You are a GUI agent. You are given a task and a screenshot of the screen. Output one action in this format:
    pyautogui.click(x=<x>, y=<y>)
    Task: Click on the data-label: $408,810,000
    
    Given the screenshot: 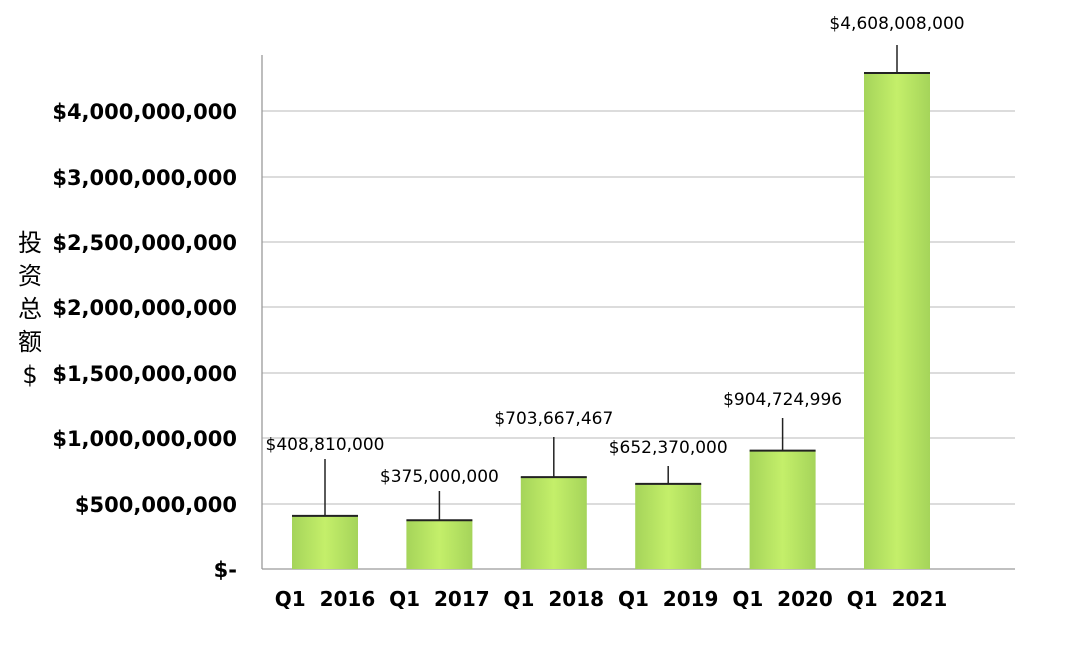 What is the action you would take?
    pyautogui.click(x=325, y=445)
    